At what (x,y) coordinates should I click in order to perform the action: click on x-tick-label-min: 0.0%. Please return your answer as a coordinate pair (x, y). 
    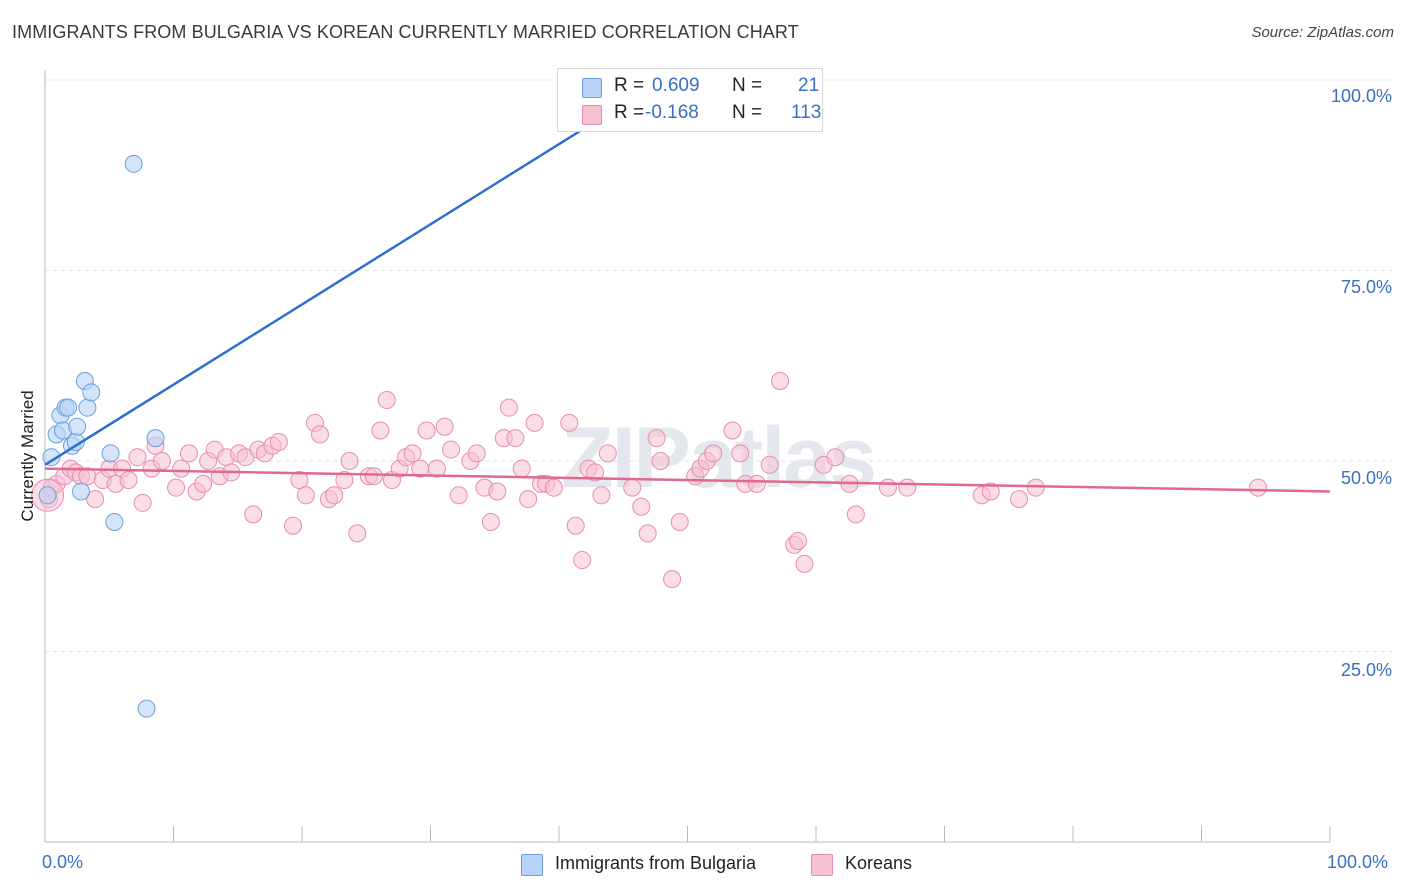
    Looking at the image, I should click on (63, 862).